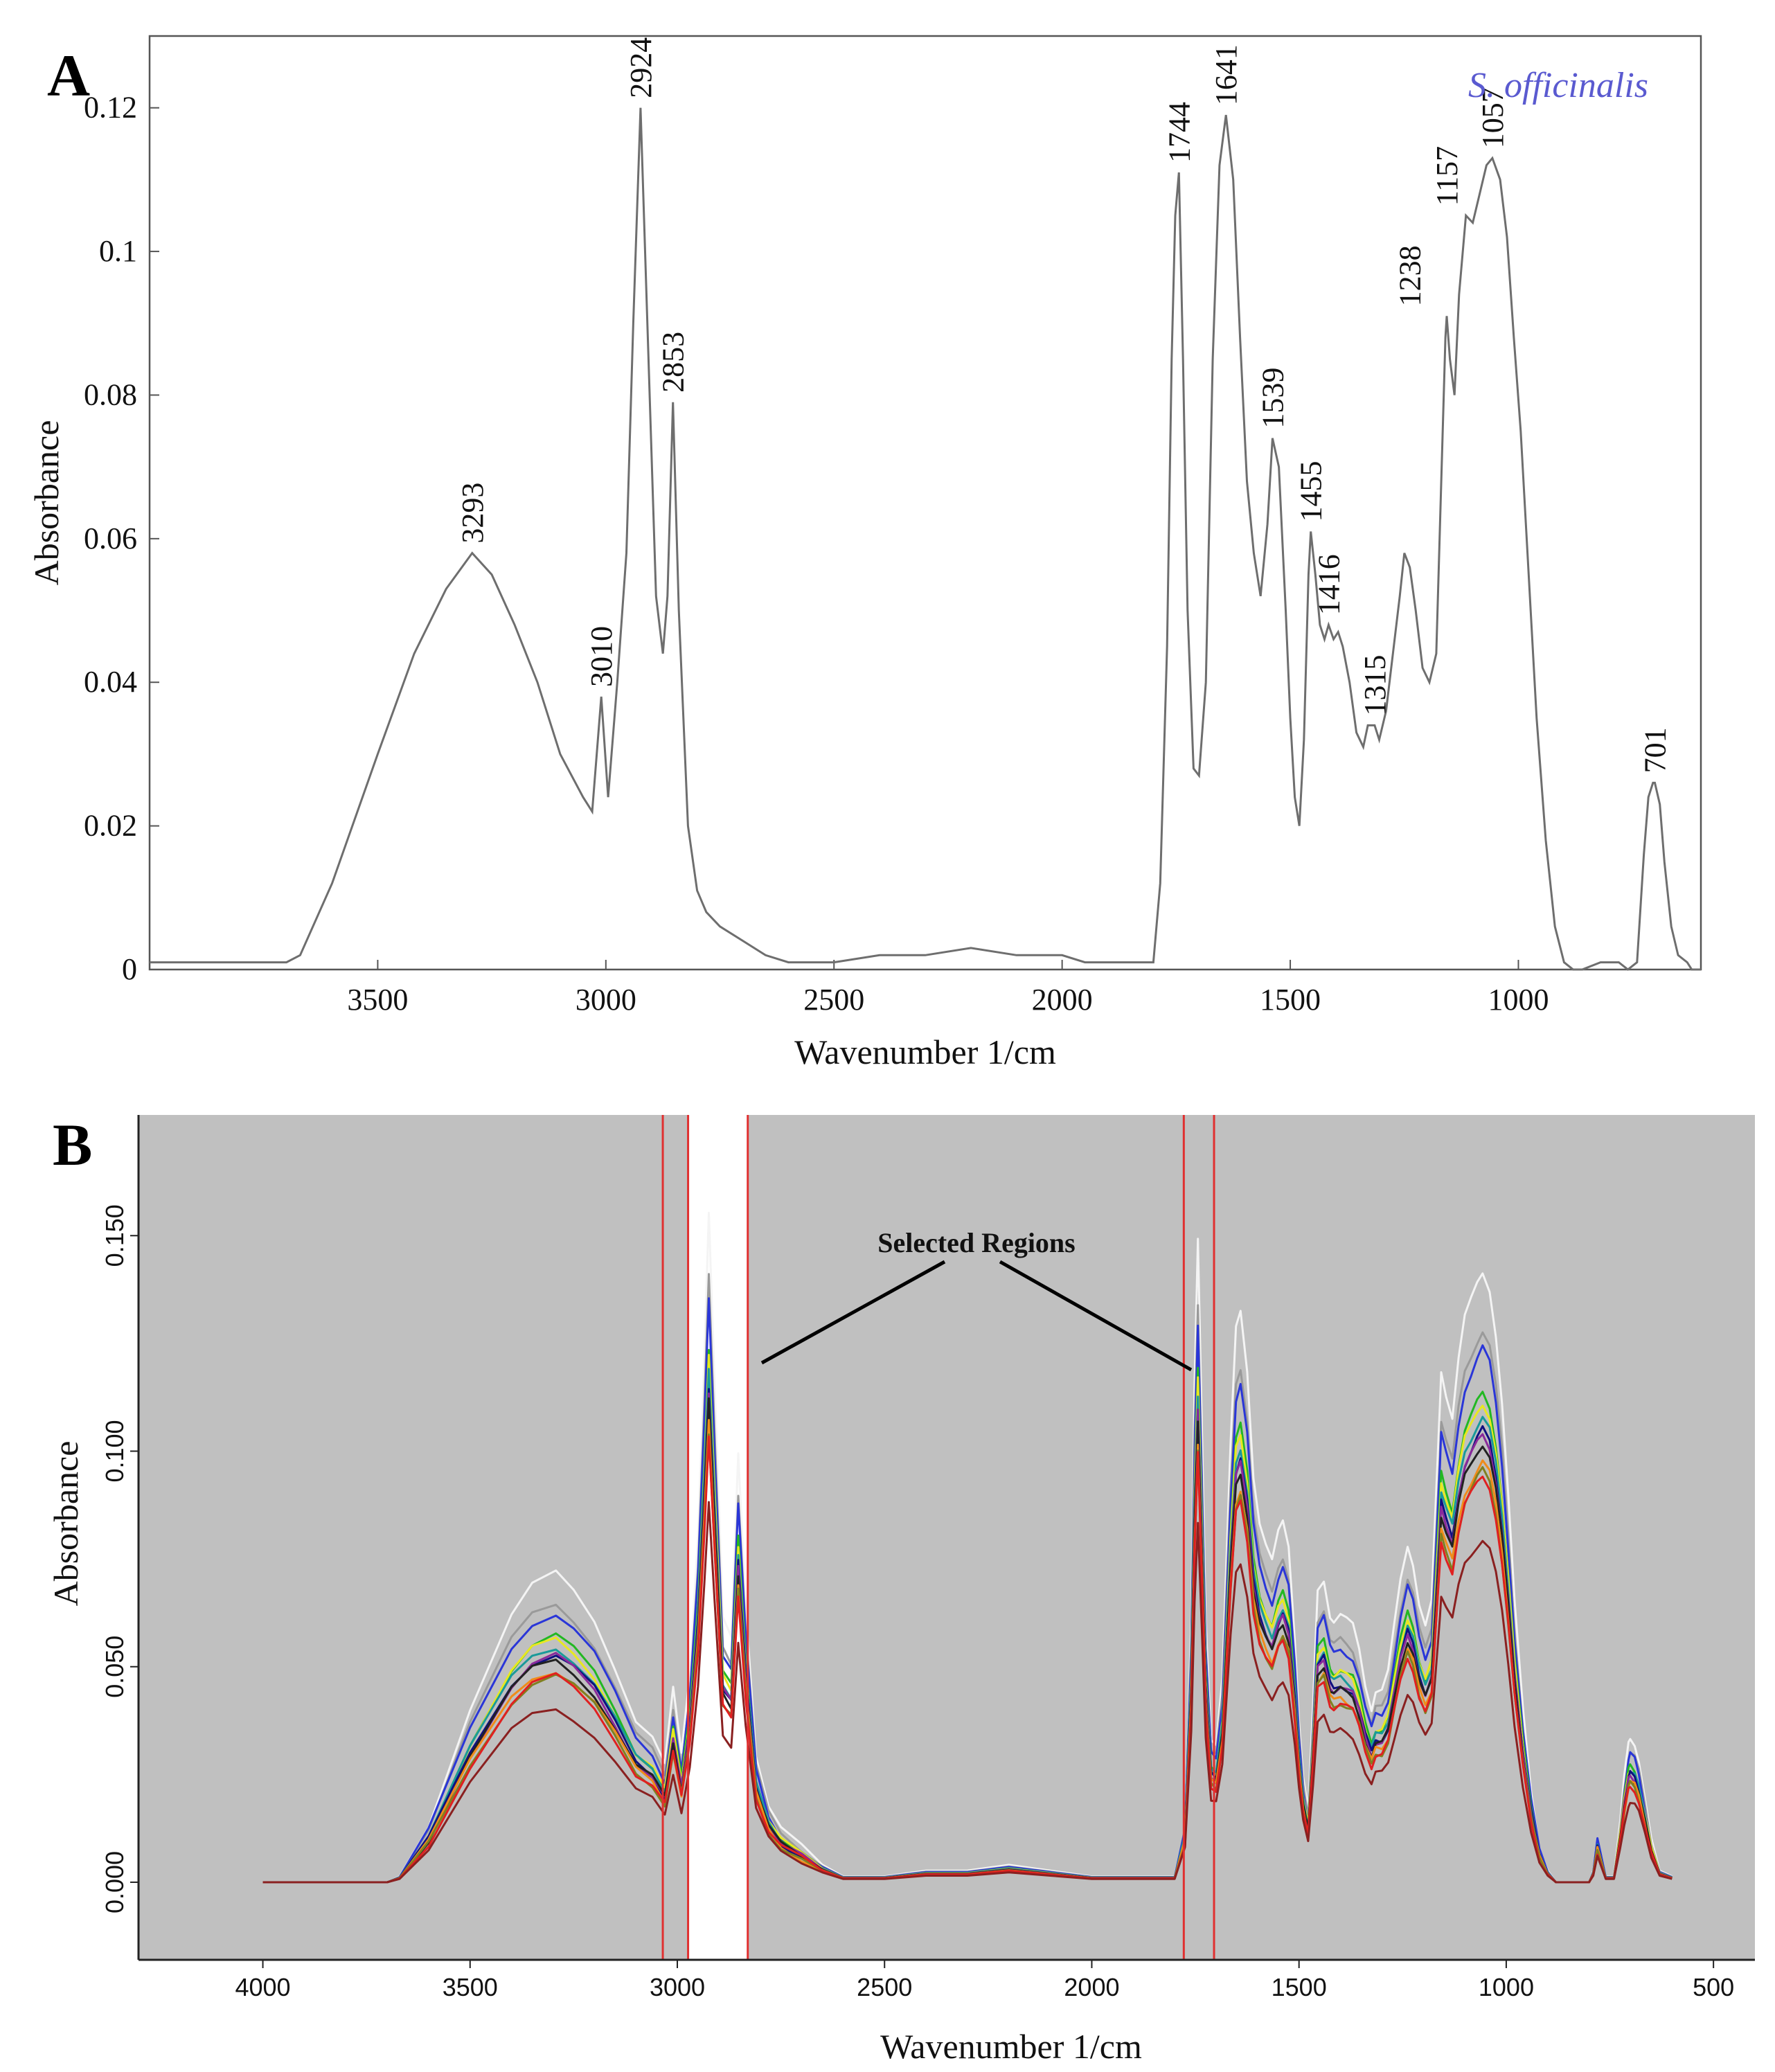 This screenshot has height=2072, width=1775. Describe the element at coordinates (114, 1451) in the screenshot. I see `panel-b-y-tick-label: 0.100` at that location.